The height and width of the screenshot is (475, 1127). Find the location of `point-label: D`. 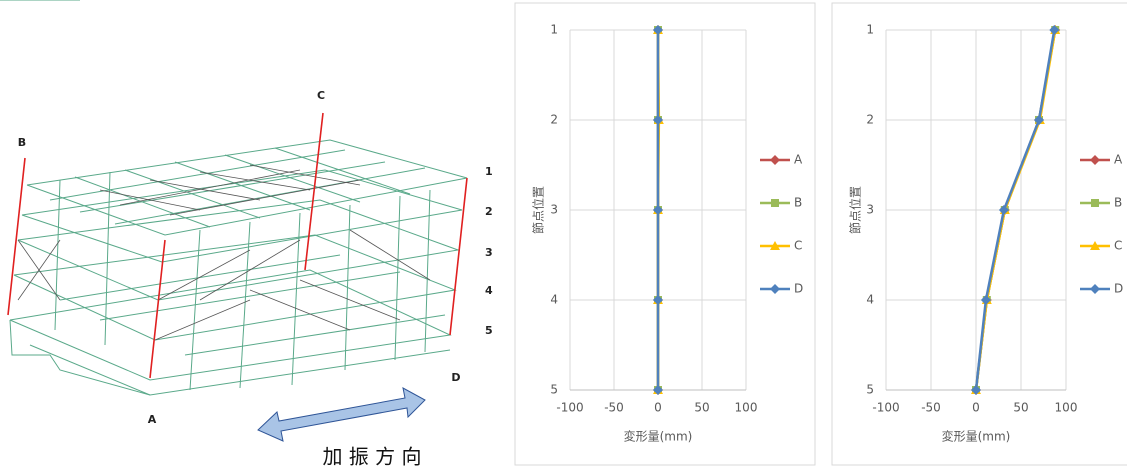

point-label: D is located at coordinates (455, 377).